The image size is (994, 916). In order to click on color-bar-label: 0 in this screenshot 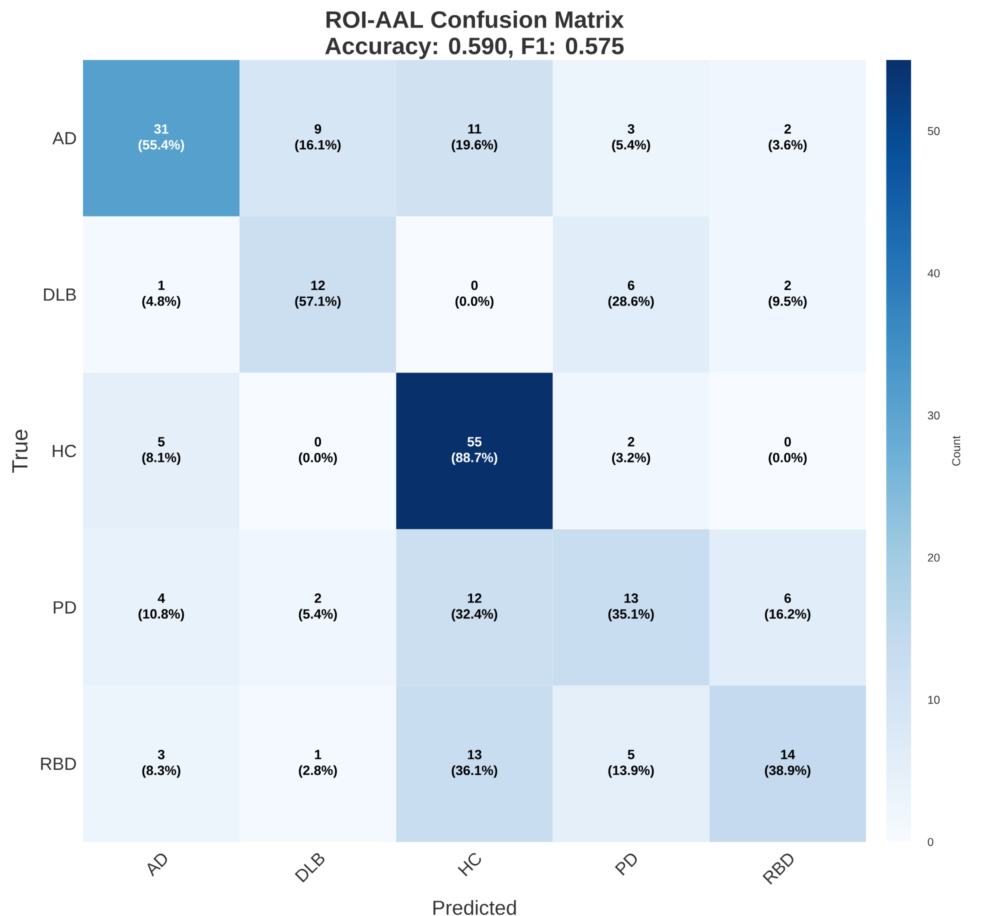, I will do `click(931, 842)`.